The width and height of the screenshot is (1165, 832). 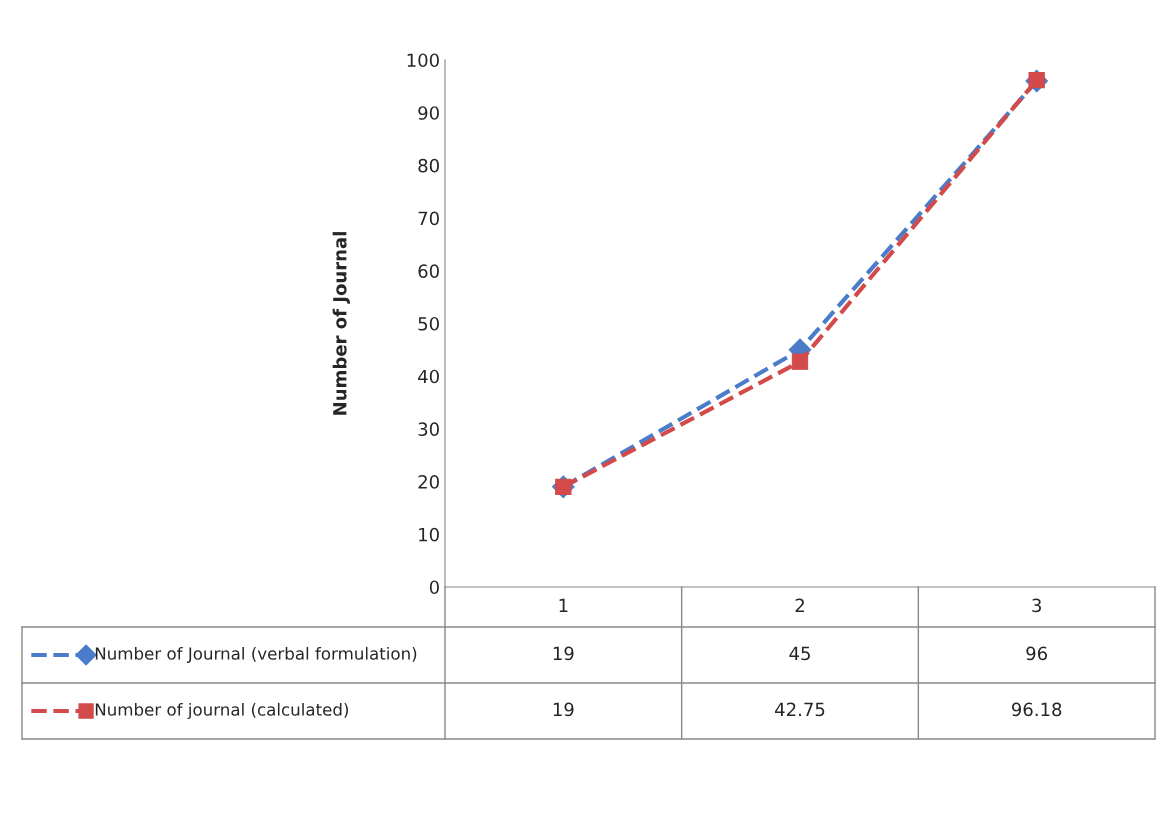 What do you see at coordinates (428, 323) in the screenshot?
I see `y-tick-label: 50` at bounding box center [428, 323].